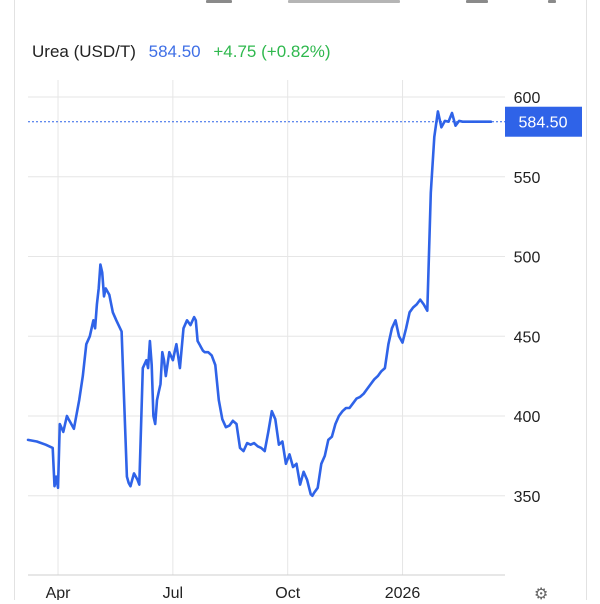  Describe the element at coordinates (527, 298) in the screenshot. I see `y-axis: 350 400 450 500 550 600` at that location.